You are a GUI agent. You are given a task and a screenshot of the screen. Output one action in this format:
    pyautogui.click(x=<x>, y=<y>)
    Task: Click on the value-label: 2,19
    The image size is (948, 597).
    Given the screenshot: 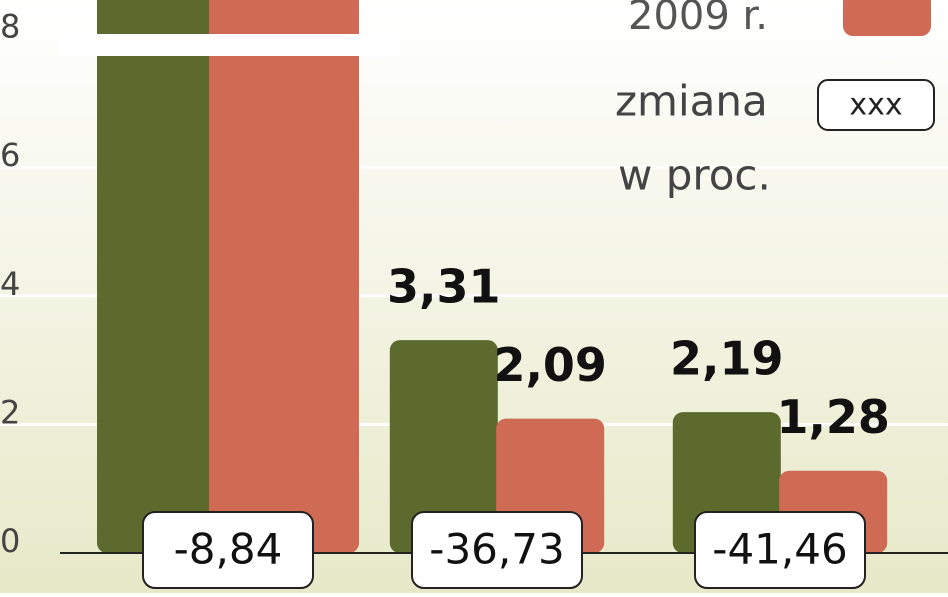 What is the action you would take?
    pyautogui.click(x=727, y=359)
    